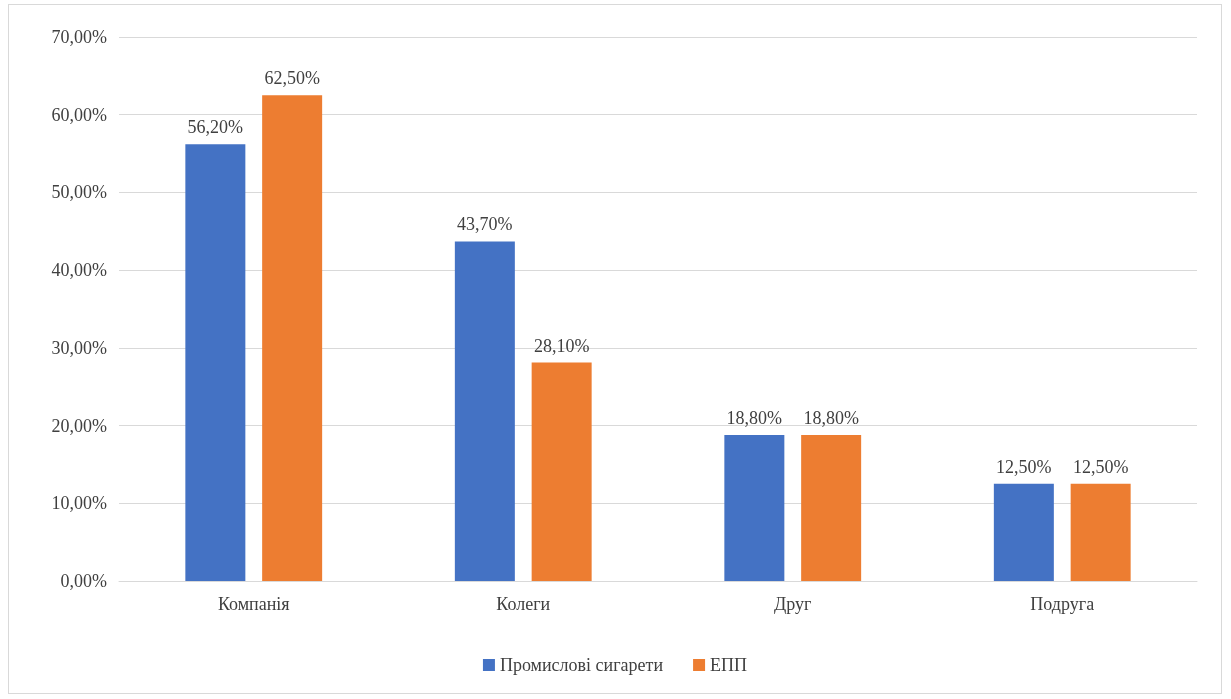 The height and width of the screenshot is (699, 1231). Describe the element at coordinates (485, 224) in the screenshot. I see `data-label: 43,70%` at that location.